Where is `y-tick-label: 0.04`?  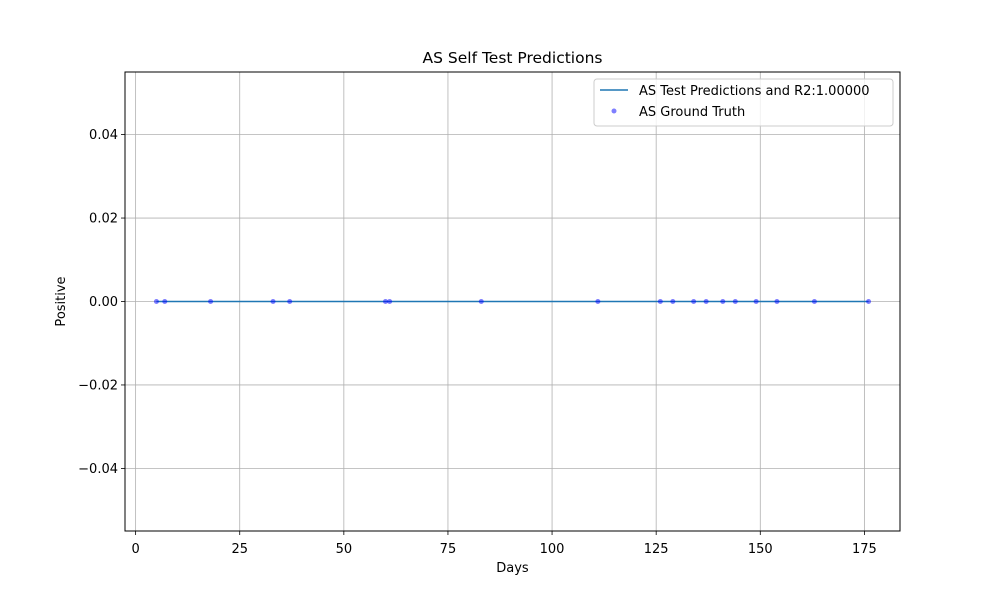 y-tick-label: 0.04 is located at coordinates (103, 135).